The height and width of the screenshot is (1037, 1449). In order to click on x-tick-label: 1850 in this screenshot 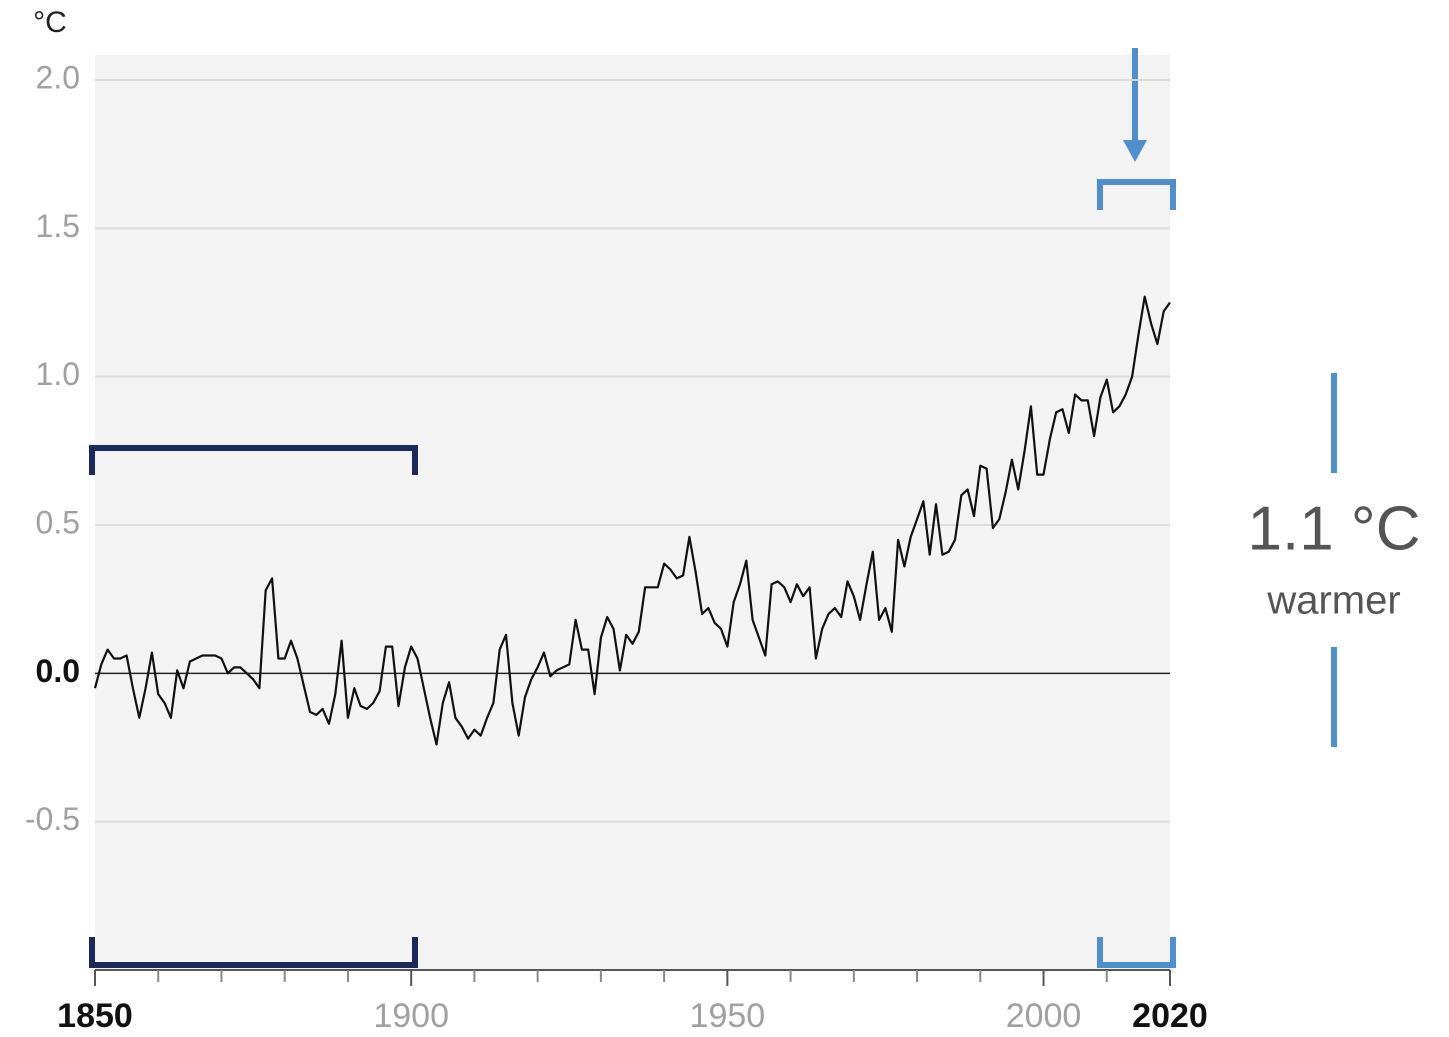, I will do `click(95, 1016)`.